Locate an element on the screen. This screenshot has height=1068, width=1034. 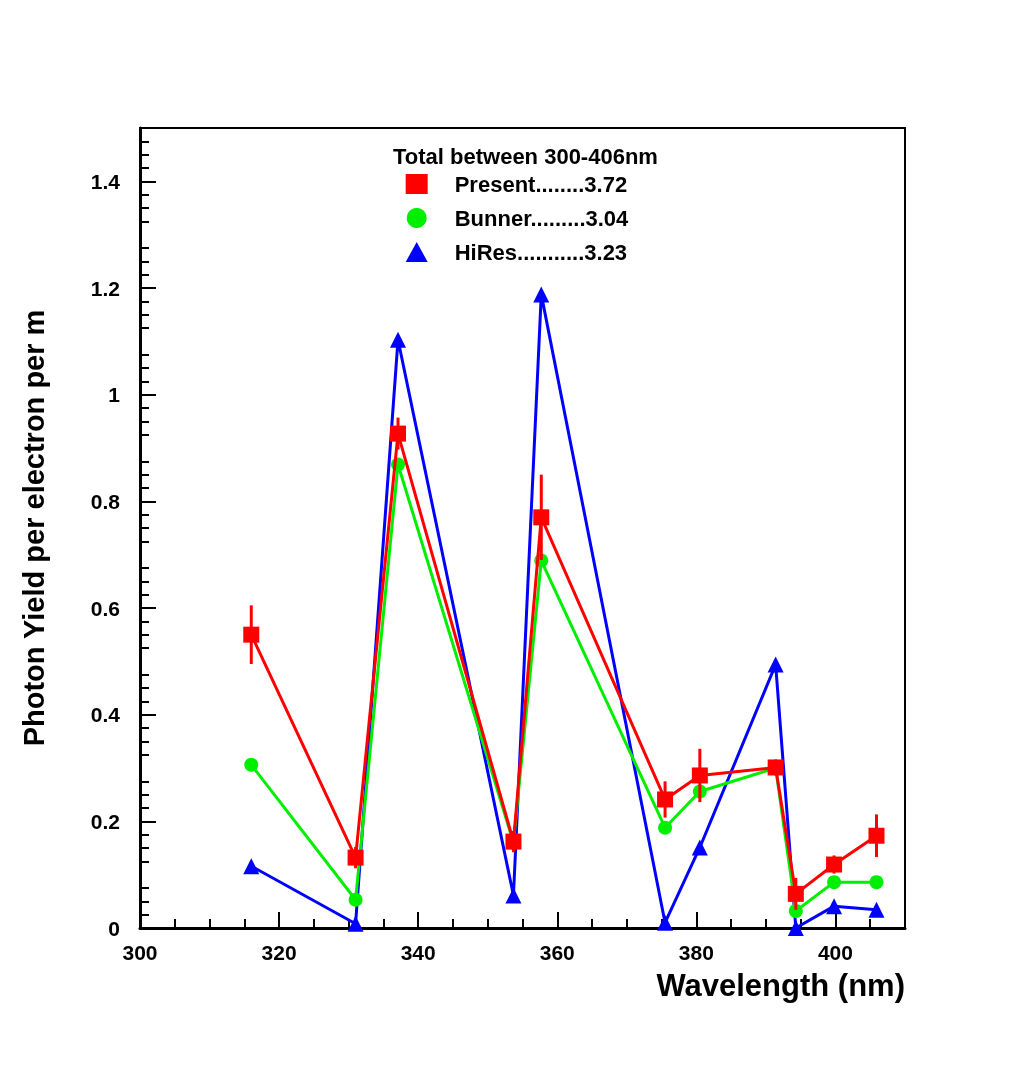
legend-label: Present........3.72 is located at coordinates (541, 184).